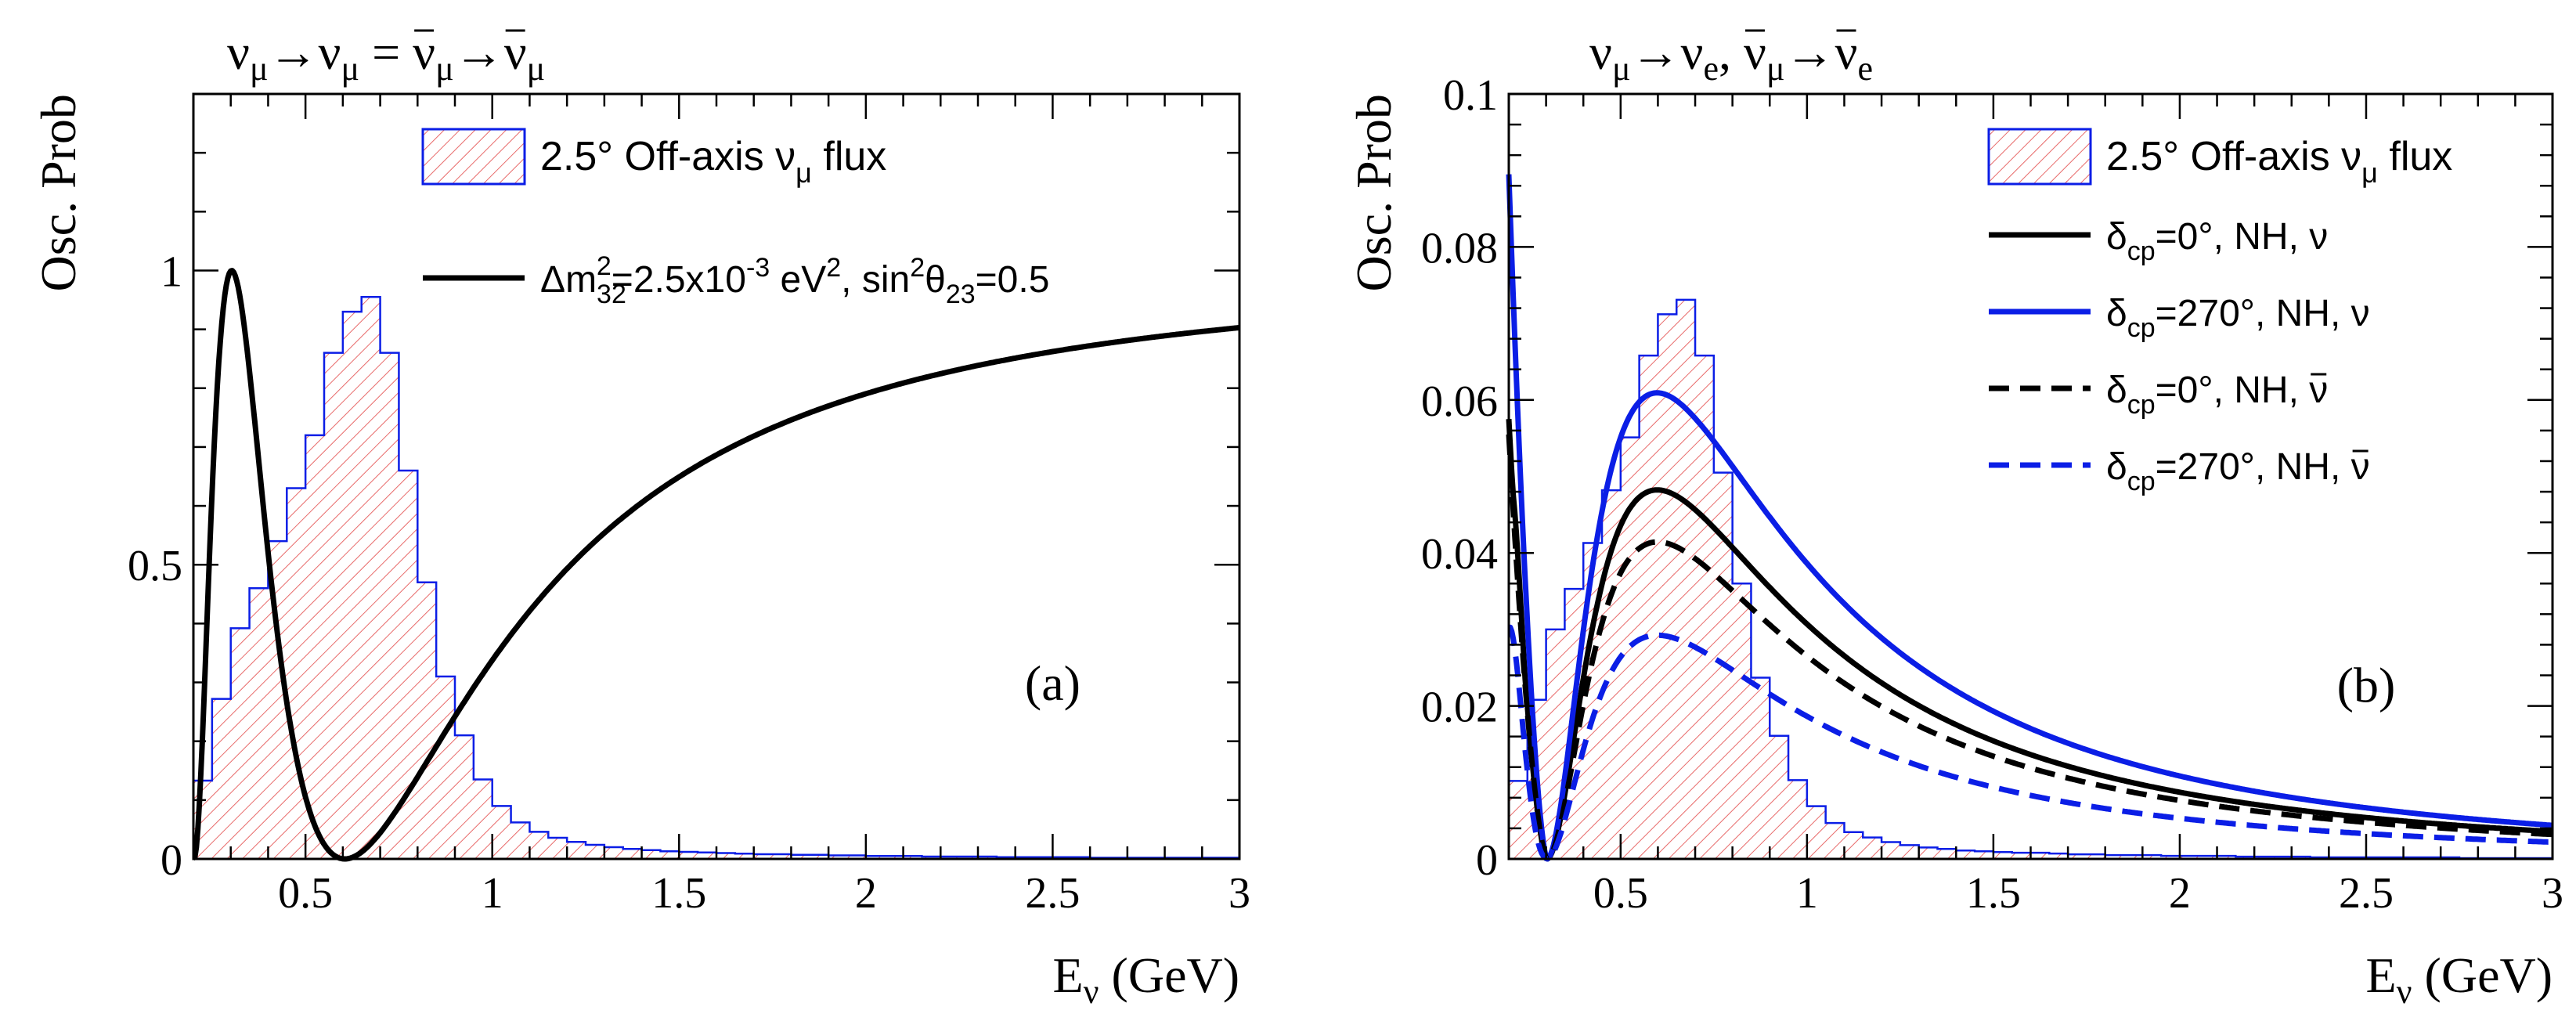 Image resolution: width=2576 pixels, height=1021 pixels. I want to click on text-part: 23, so click(961, 294).